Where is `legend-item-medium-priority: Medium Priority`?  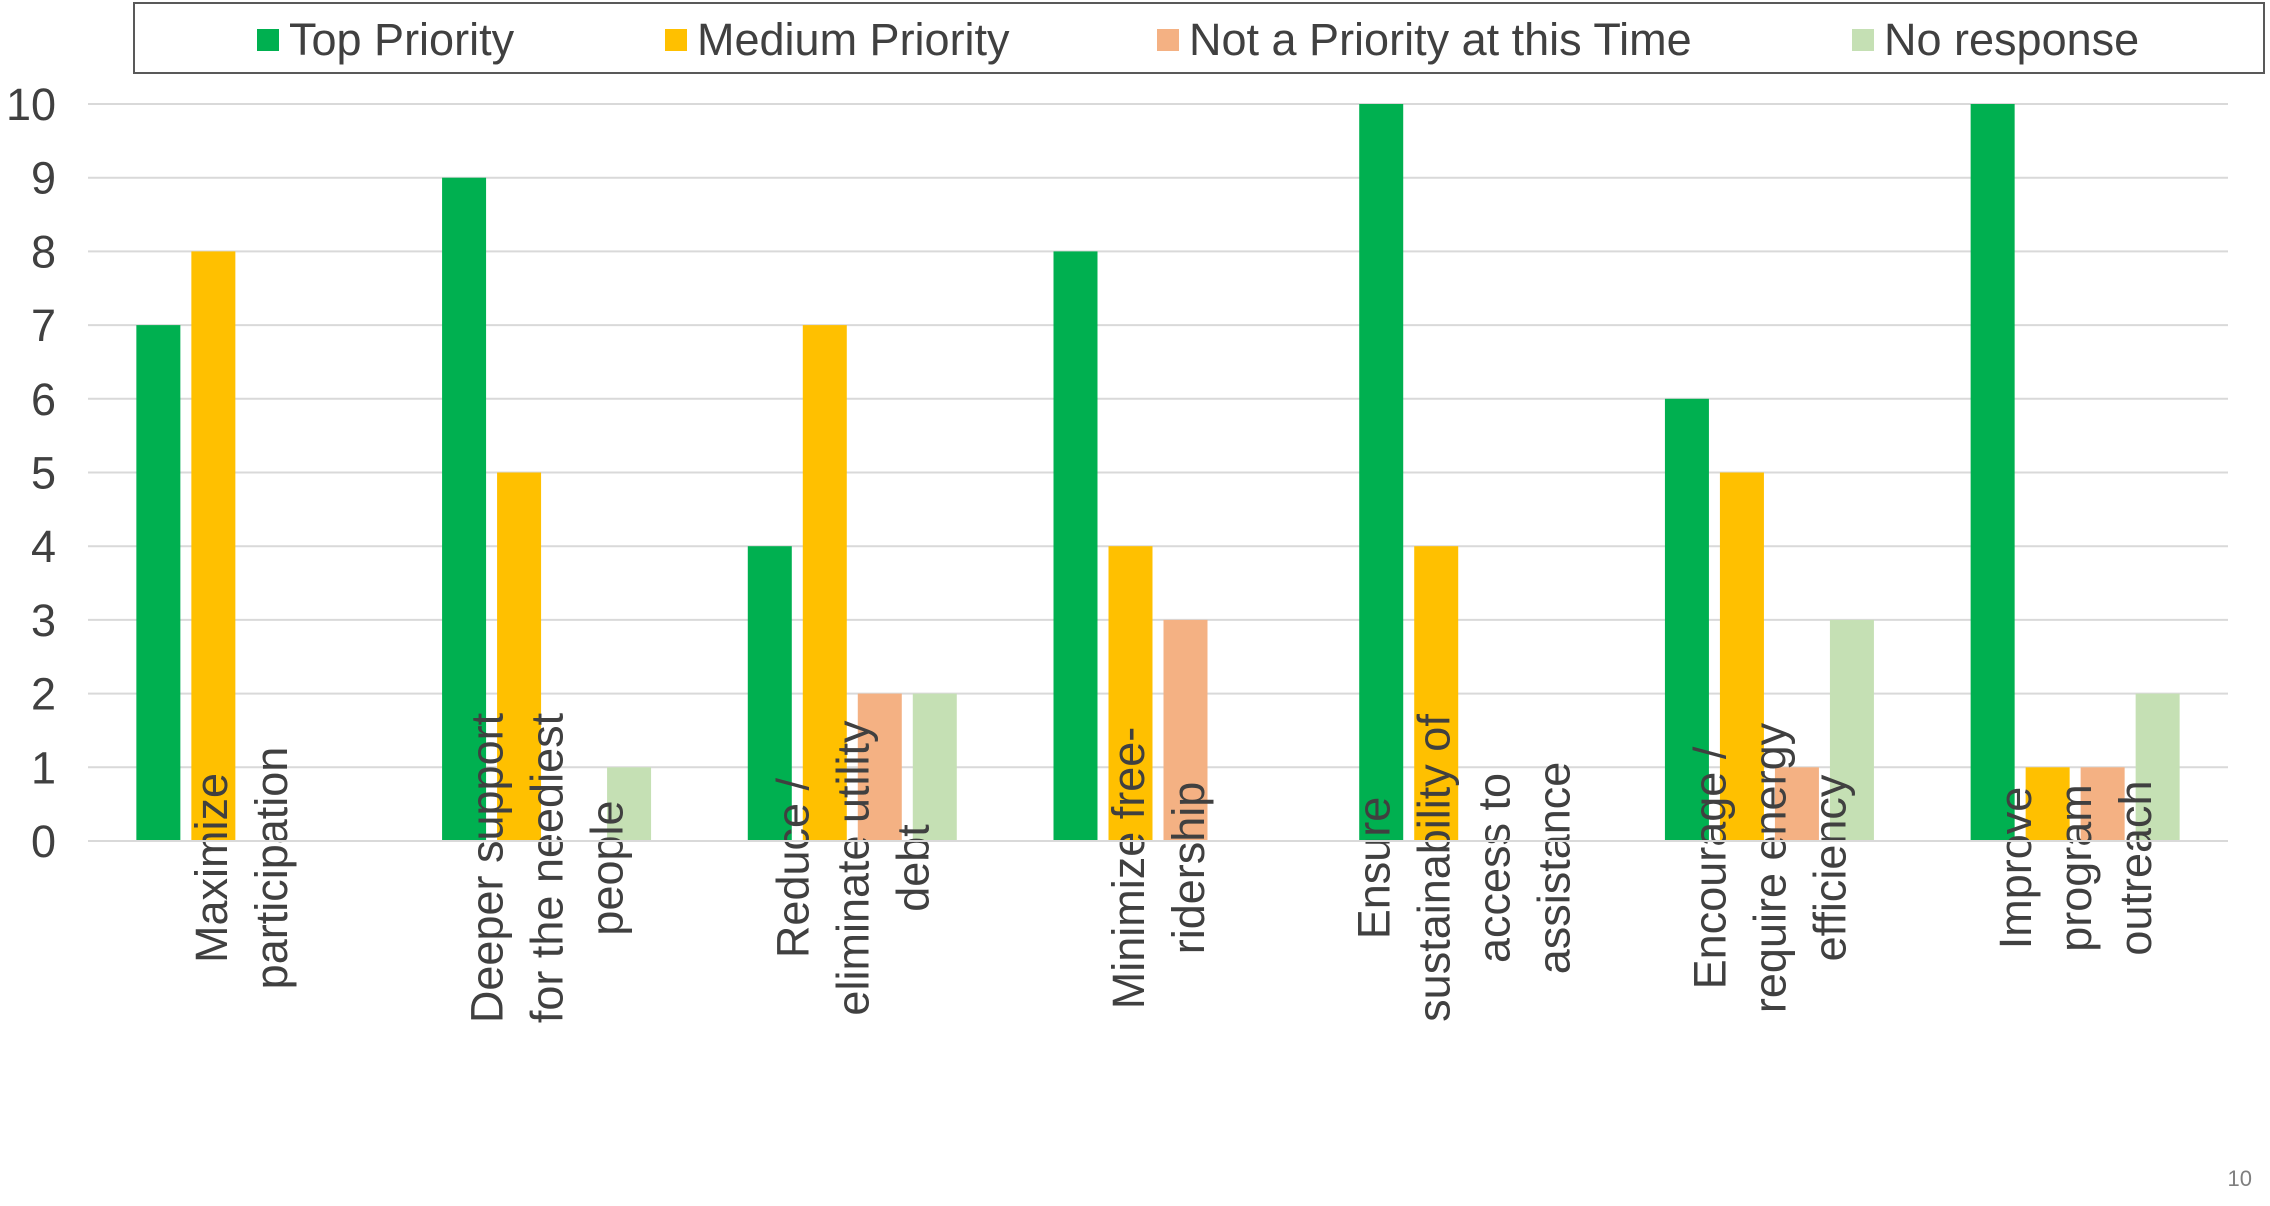 legend-item-medium-priority: Medium Priority is located at coordinates (837, 40).